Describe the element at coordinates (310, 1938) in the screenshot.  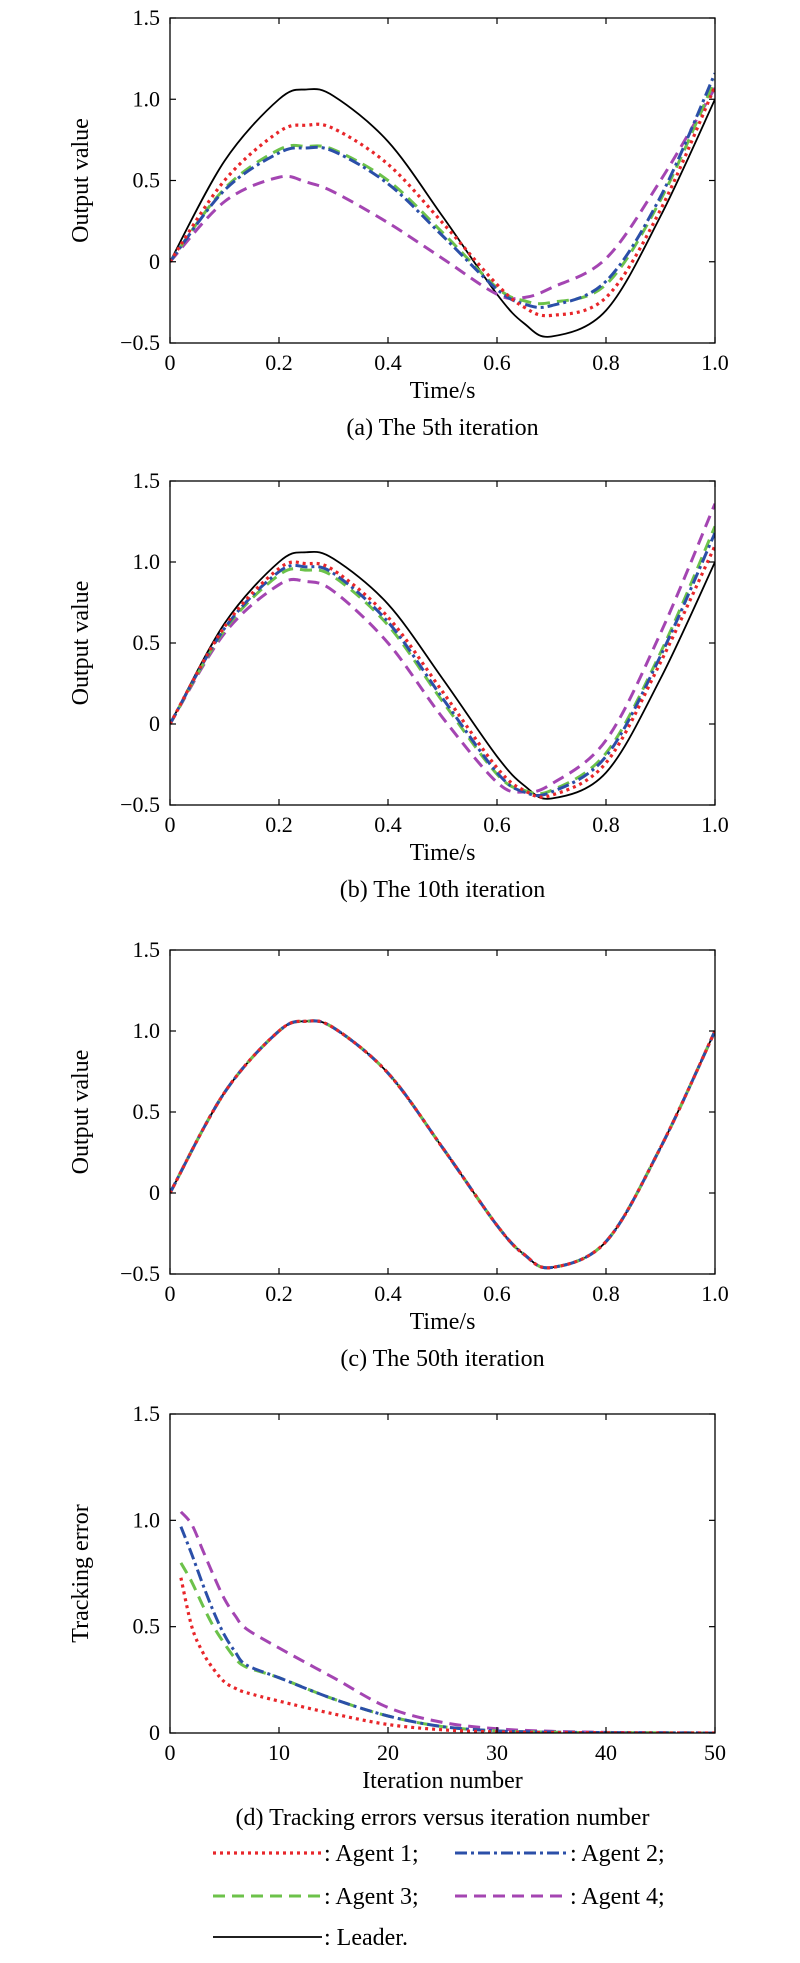
I see `legend-item-leader: : Leader.` at that location.